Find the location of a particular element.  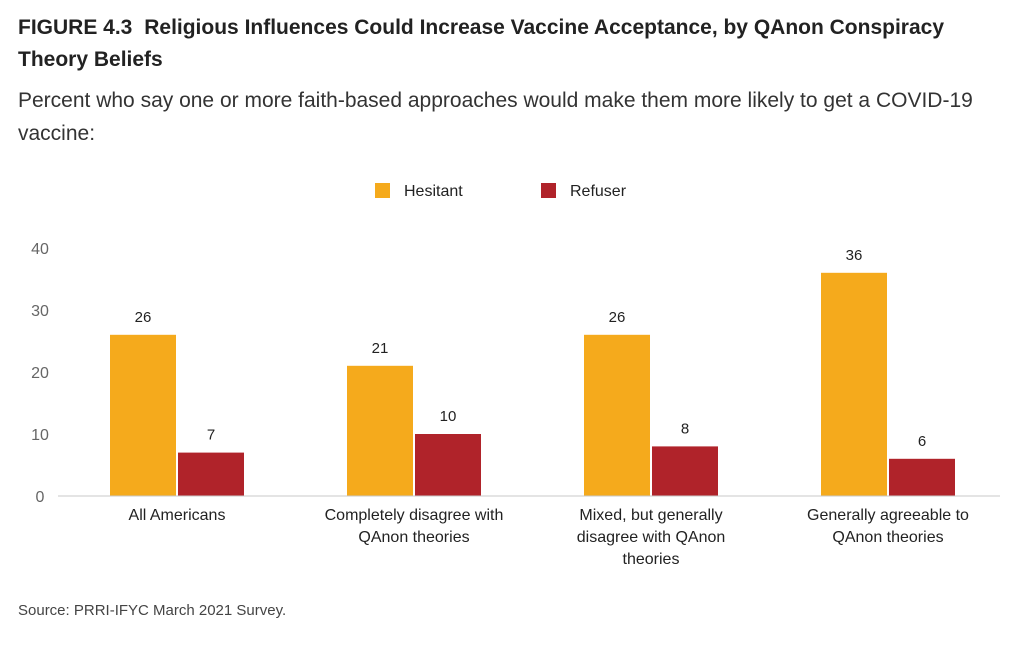

y-tick-label: 10 is located at coordinates (40, 435).